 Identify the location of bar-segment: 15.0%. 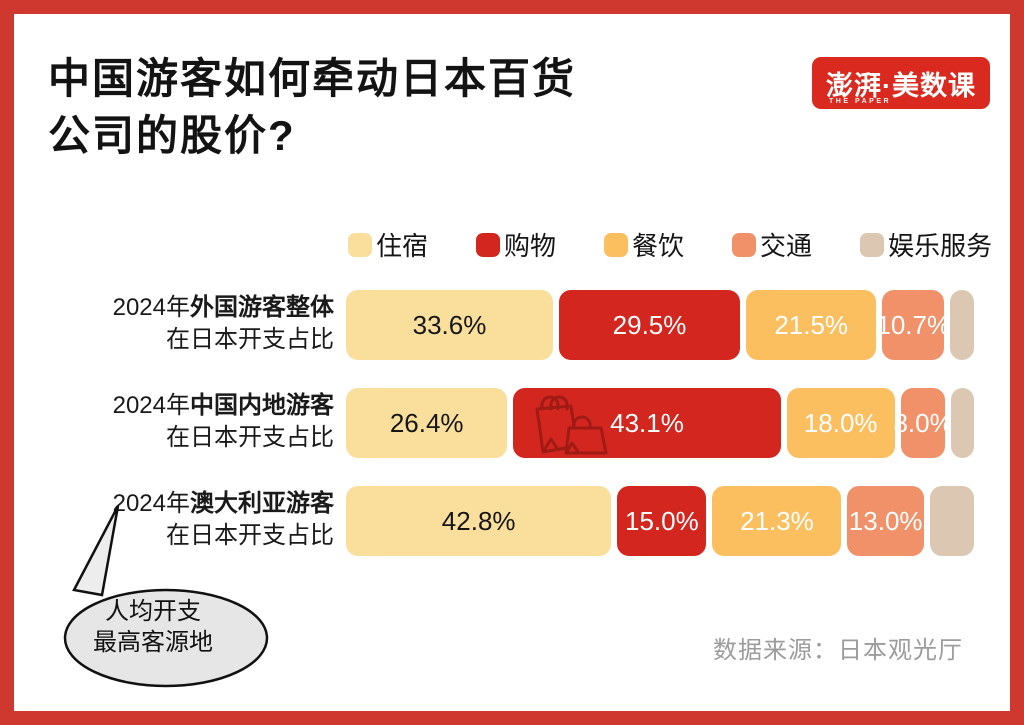
(661, 521).